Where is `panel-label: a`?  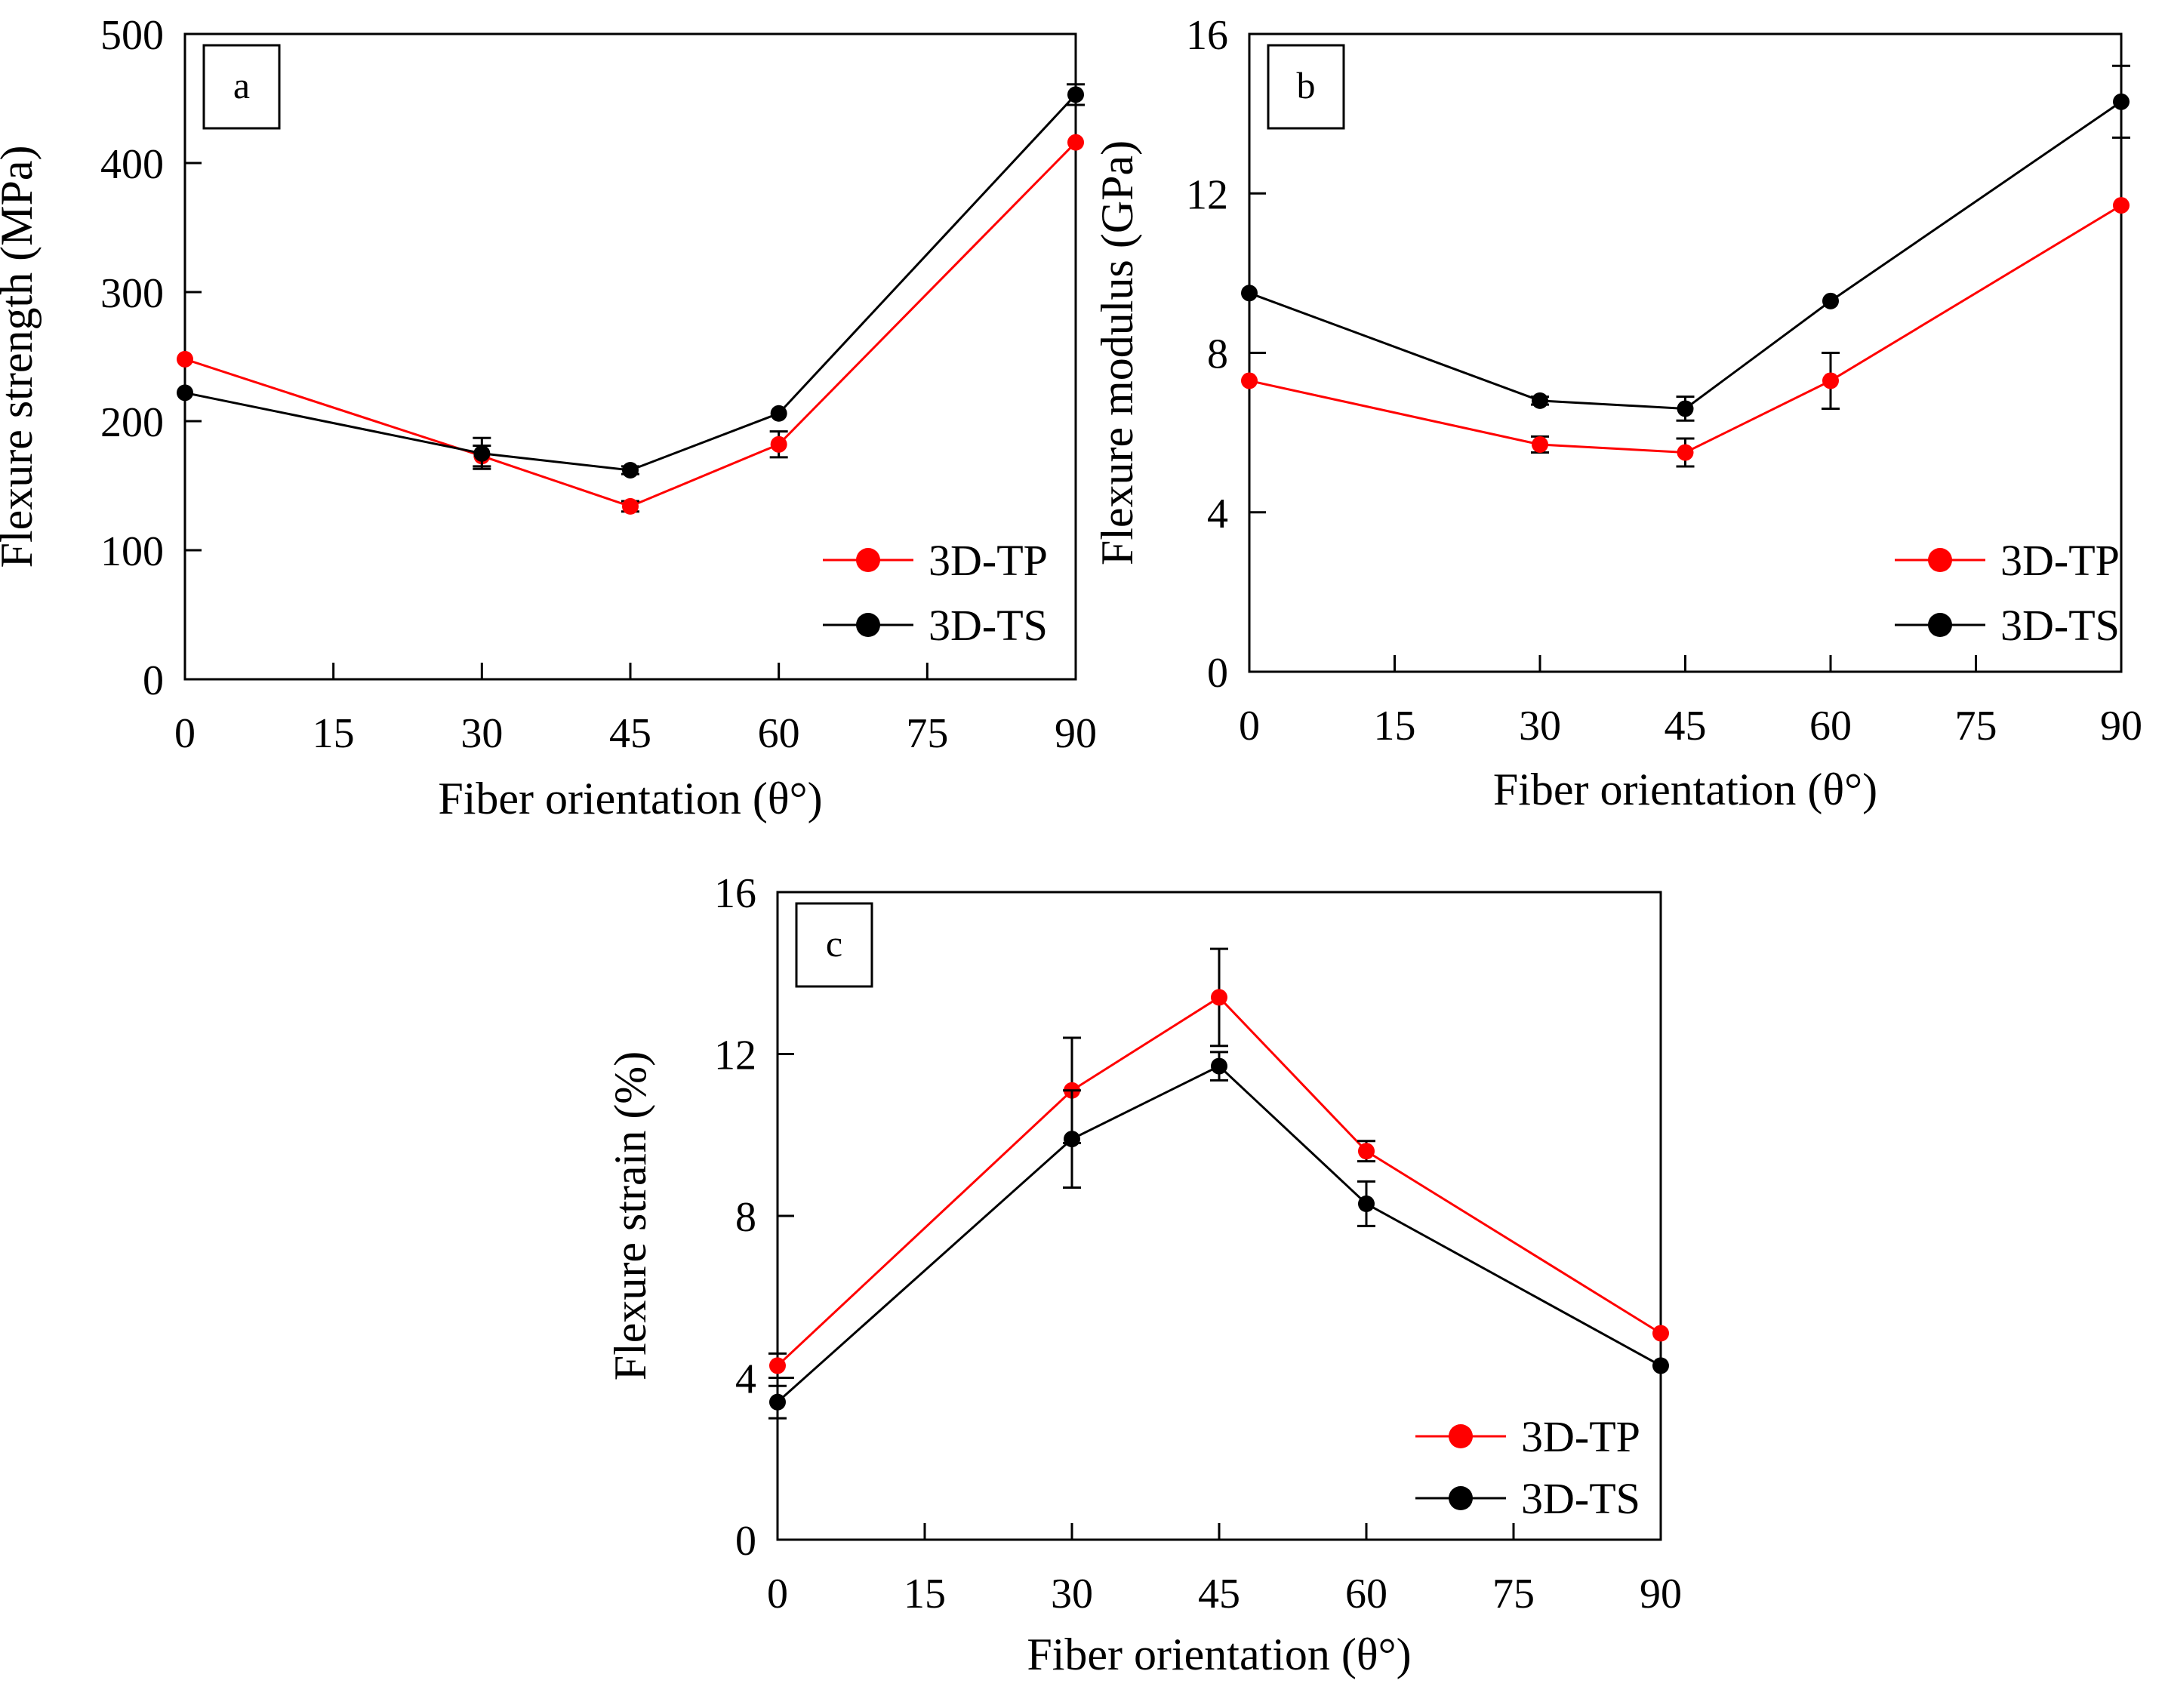 panel-label: a is located at coordinates (241, 85).